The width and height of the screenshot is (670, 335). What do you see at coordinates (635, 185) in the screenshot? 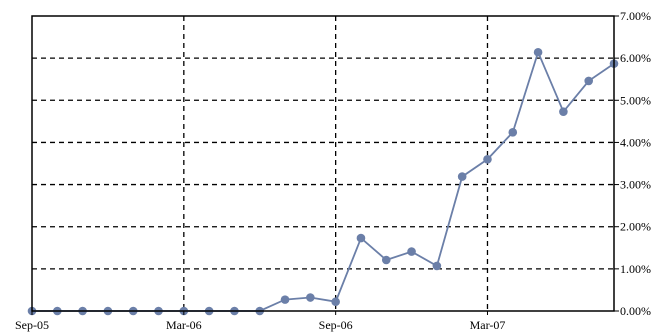
I see `y-tick-label: 3.00%` at bounding box center [635, 185].